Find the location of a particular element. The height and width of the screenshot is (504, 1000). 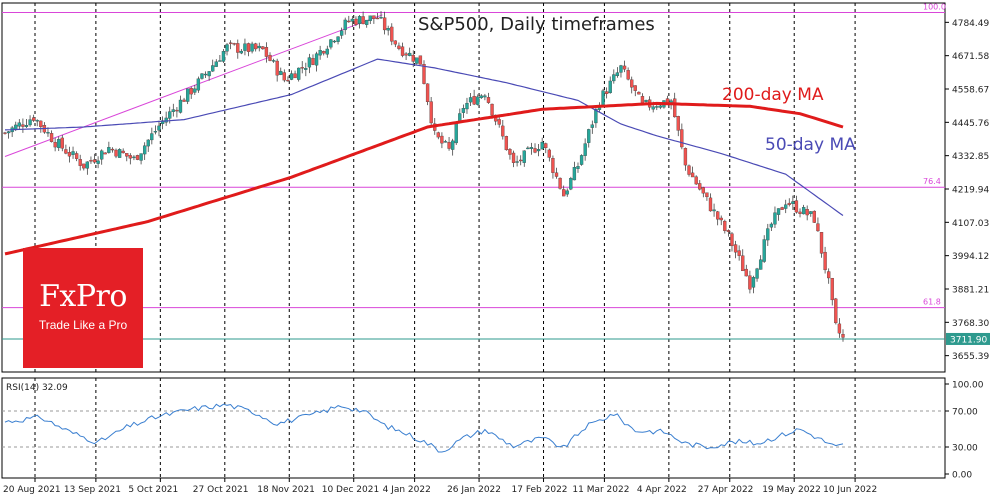

last-price-badge is located at coordinates (968, 338).